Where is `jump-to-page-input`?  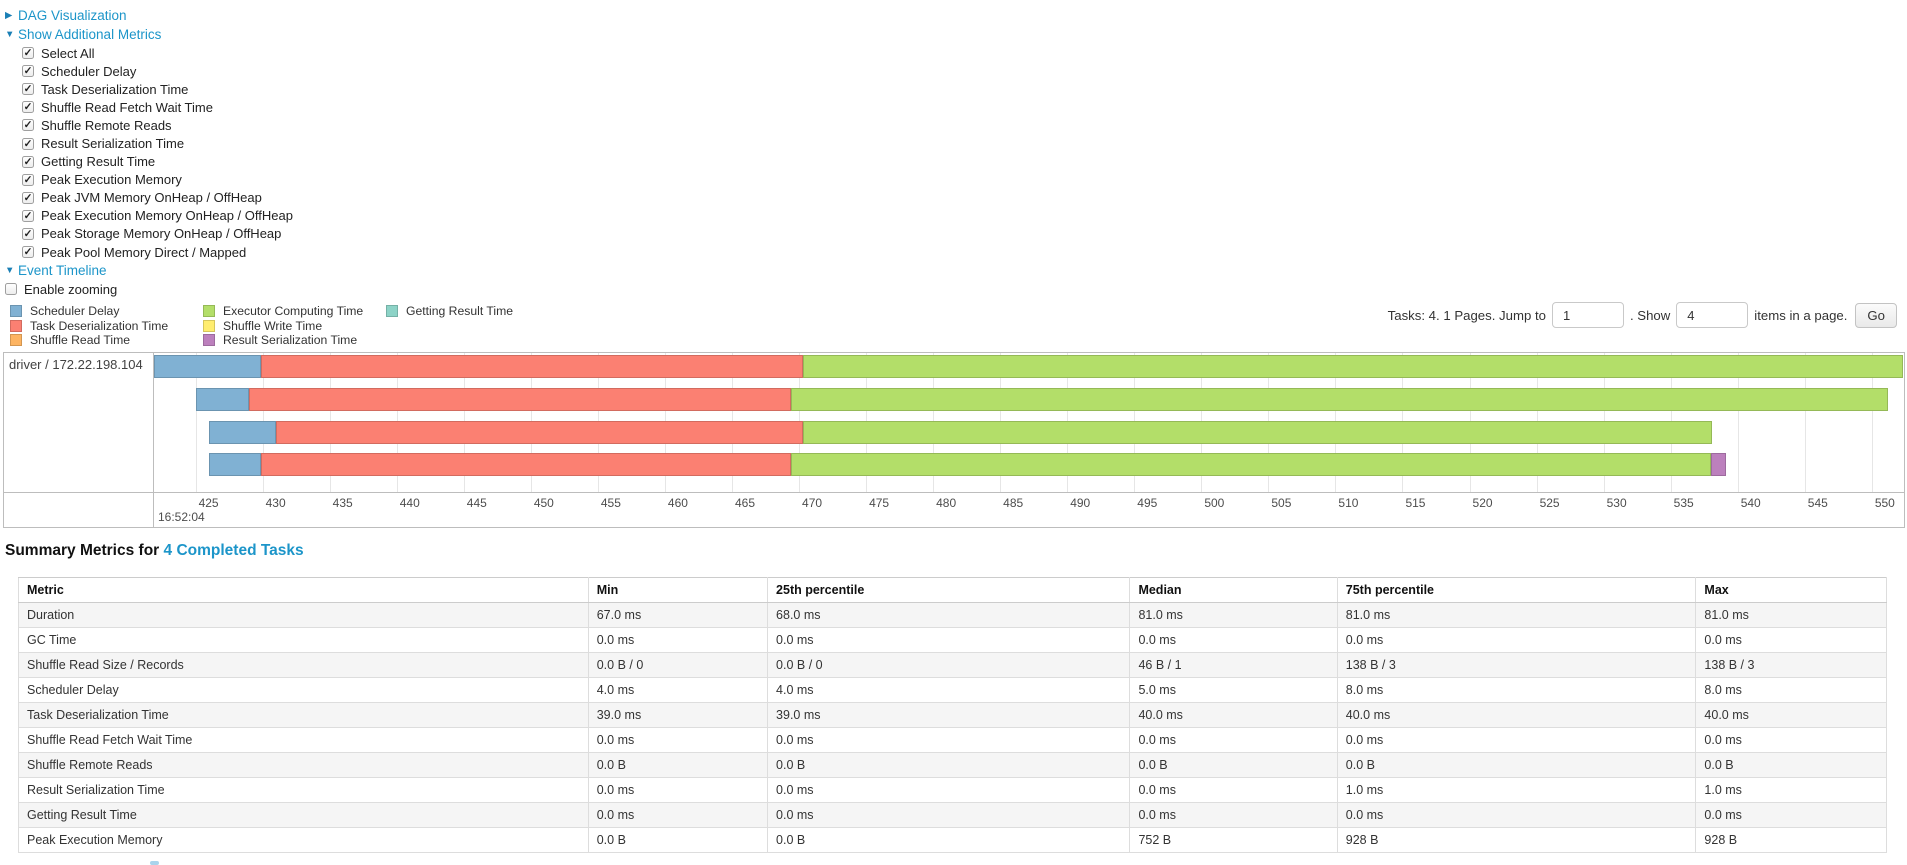 jump-to-page-input is located at coordinates (1587, 315).